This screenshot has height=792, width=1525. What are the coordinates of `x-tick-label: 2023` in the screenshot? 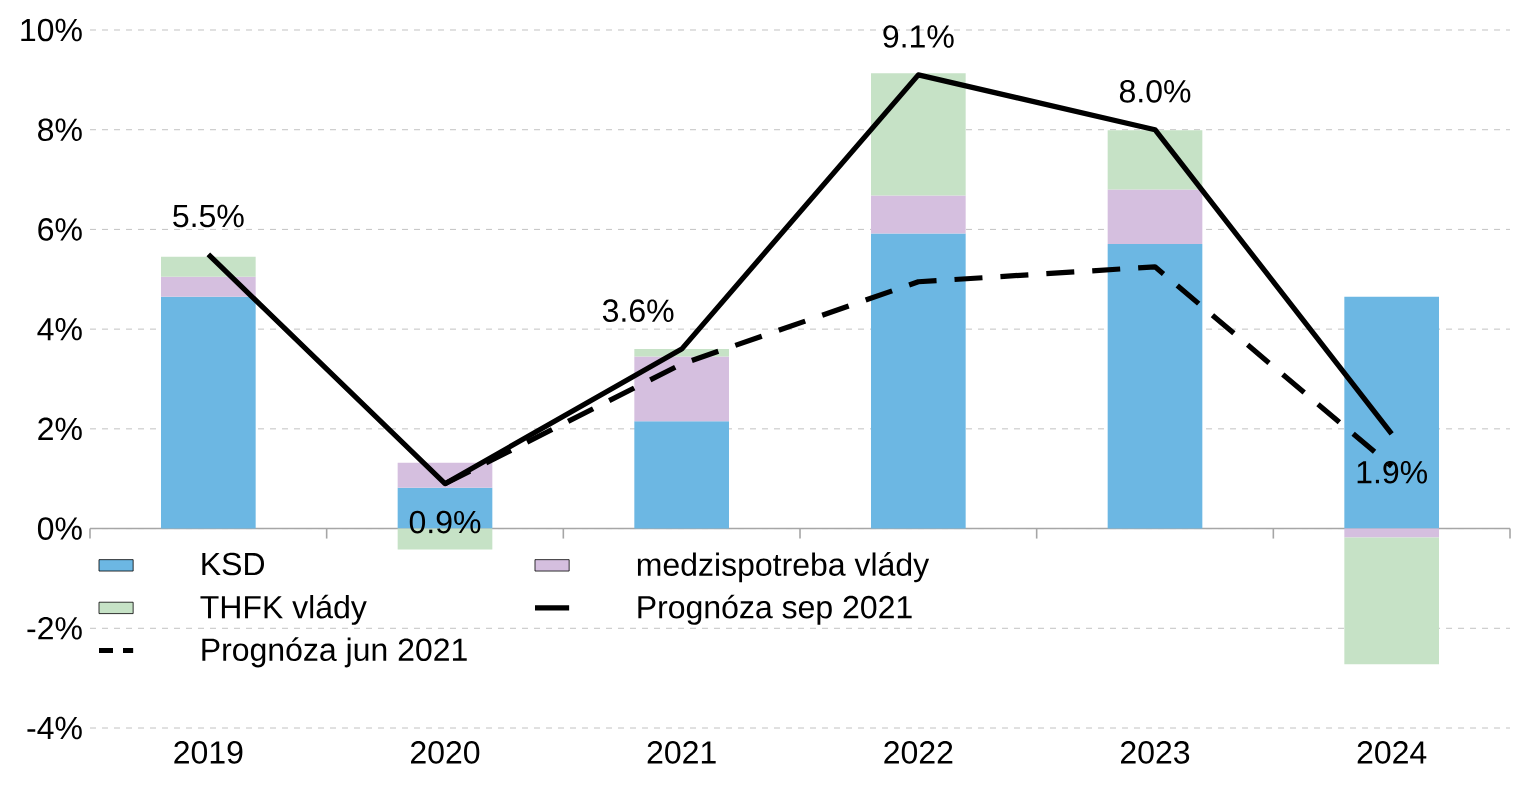 It's located at (1155, 752).